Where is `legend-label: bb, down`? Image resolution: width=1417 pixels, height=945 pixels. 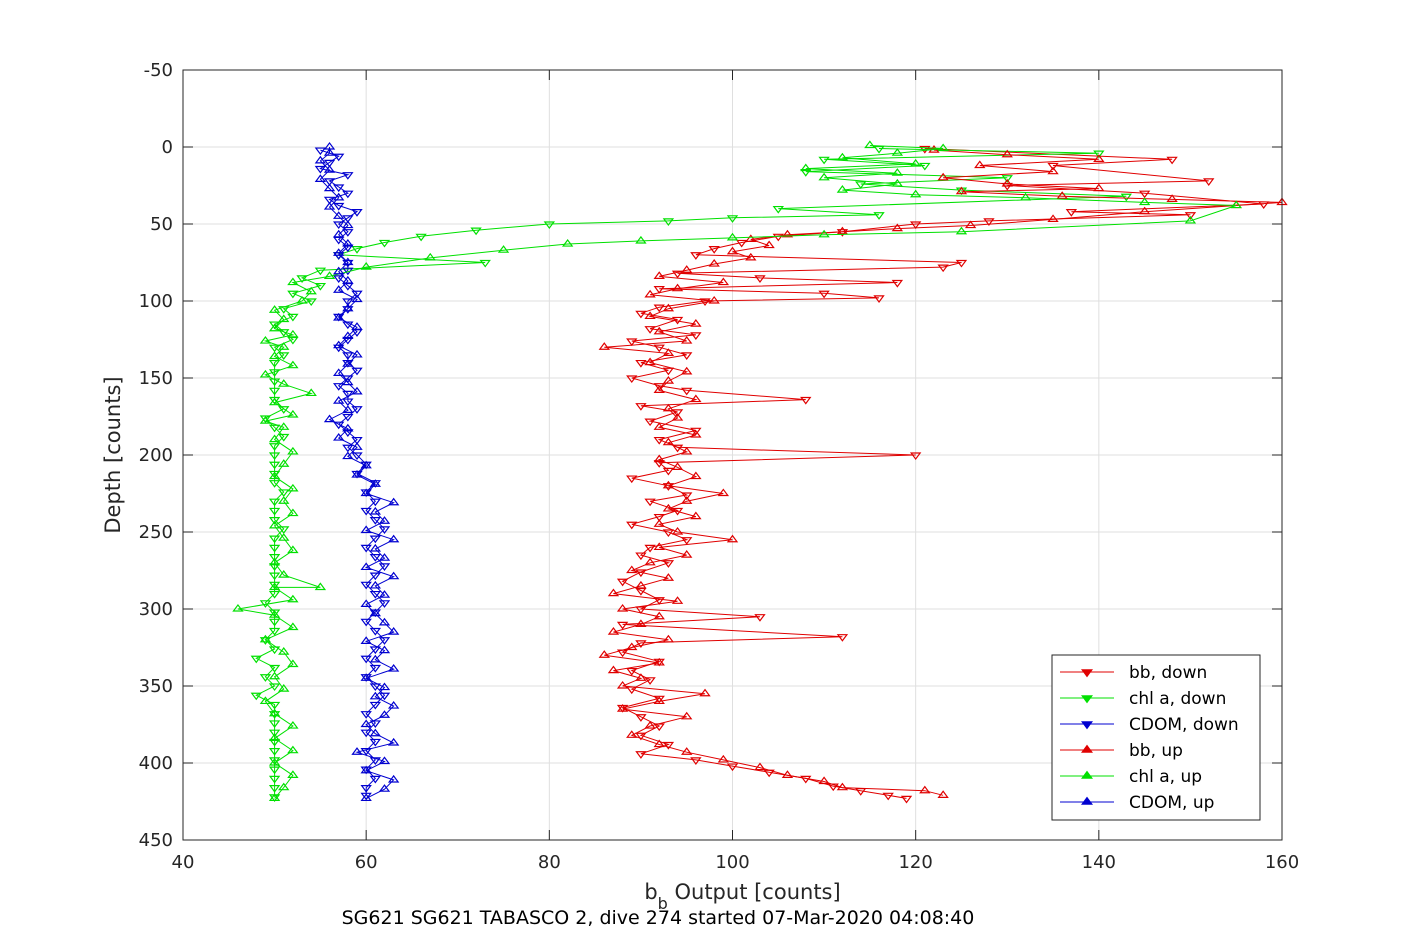
legend-label: bb, down is located at coordinates (1168, 673).